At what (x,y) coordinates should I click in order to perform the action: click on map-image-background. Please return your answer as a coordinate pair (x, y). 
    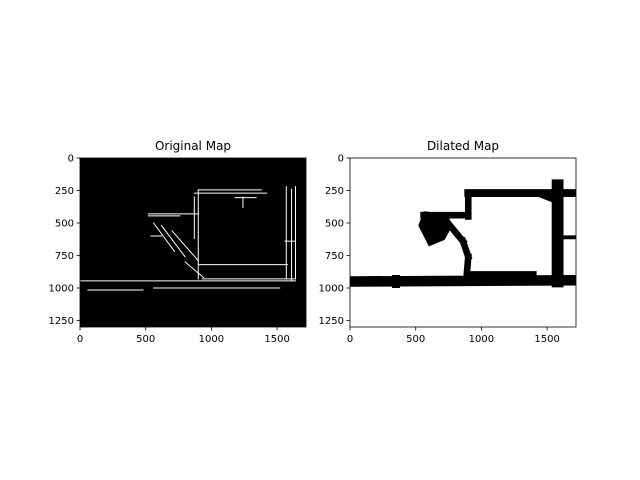
    Looking at the image, I should click on (193, 242).